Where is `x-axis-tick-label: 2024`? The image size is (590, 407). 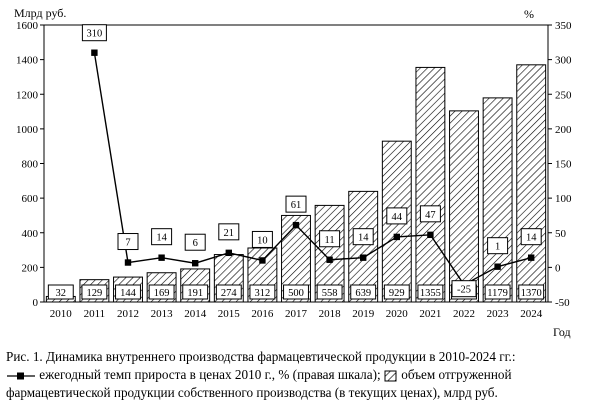 x-axis-tick-label: 2024 is located at coordinates (531, 314).